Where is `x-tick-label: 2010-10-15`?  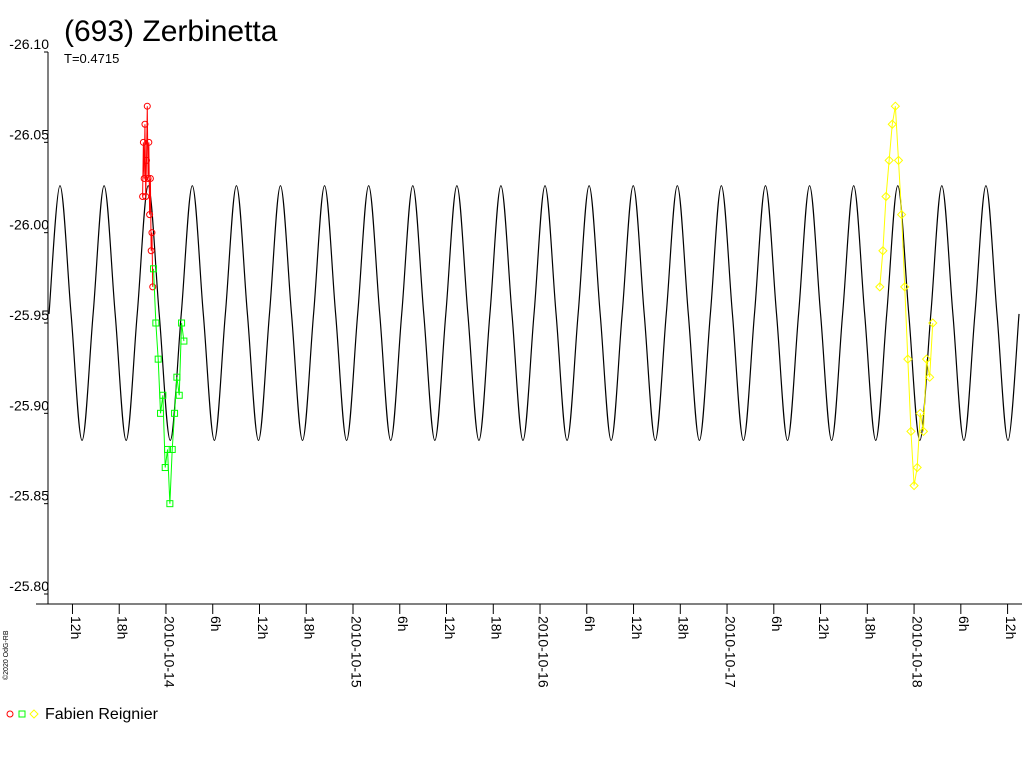
x-tick-label: 2010-10-15 is located at coordinates (356, 652).